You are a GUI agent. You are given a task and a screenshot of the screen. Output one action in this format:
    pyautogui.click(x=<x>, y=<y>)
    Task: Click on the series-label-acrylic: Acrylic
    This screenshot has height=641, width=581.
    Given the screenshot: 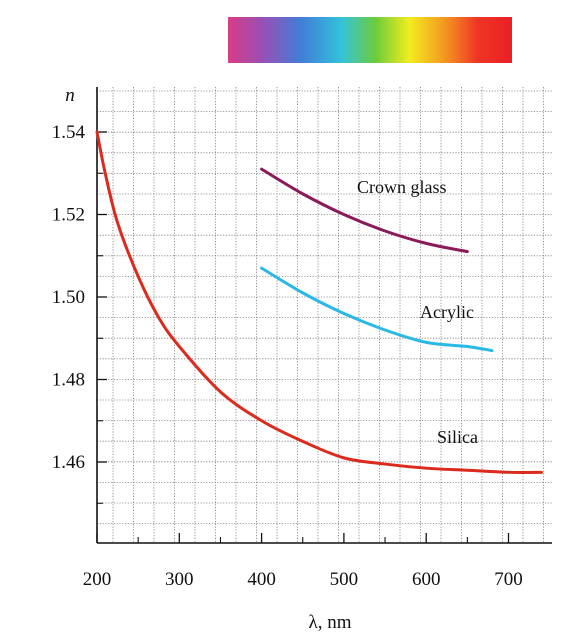 What is the action you would take?
    pyautogui.click(x=447, y=312)
    